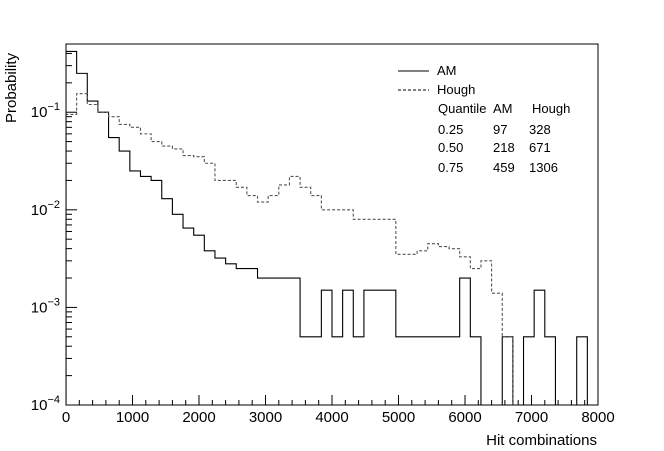 This screenshot has height=451, width=664. Describe the element at coordinates (45, 306) in the screenshot. I see `y-tick-label: 10⁻³` at that location.